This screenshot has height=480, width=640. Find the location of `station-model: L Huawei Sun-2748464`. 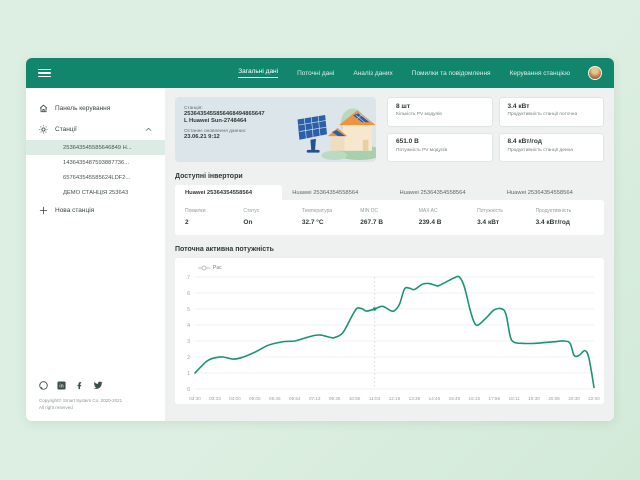

station-model: L Huawei Sun-2748464 is located at coordinates (215, 121).